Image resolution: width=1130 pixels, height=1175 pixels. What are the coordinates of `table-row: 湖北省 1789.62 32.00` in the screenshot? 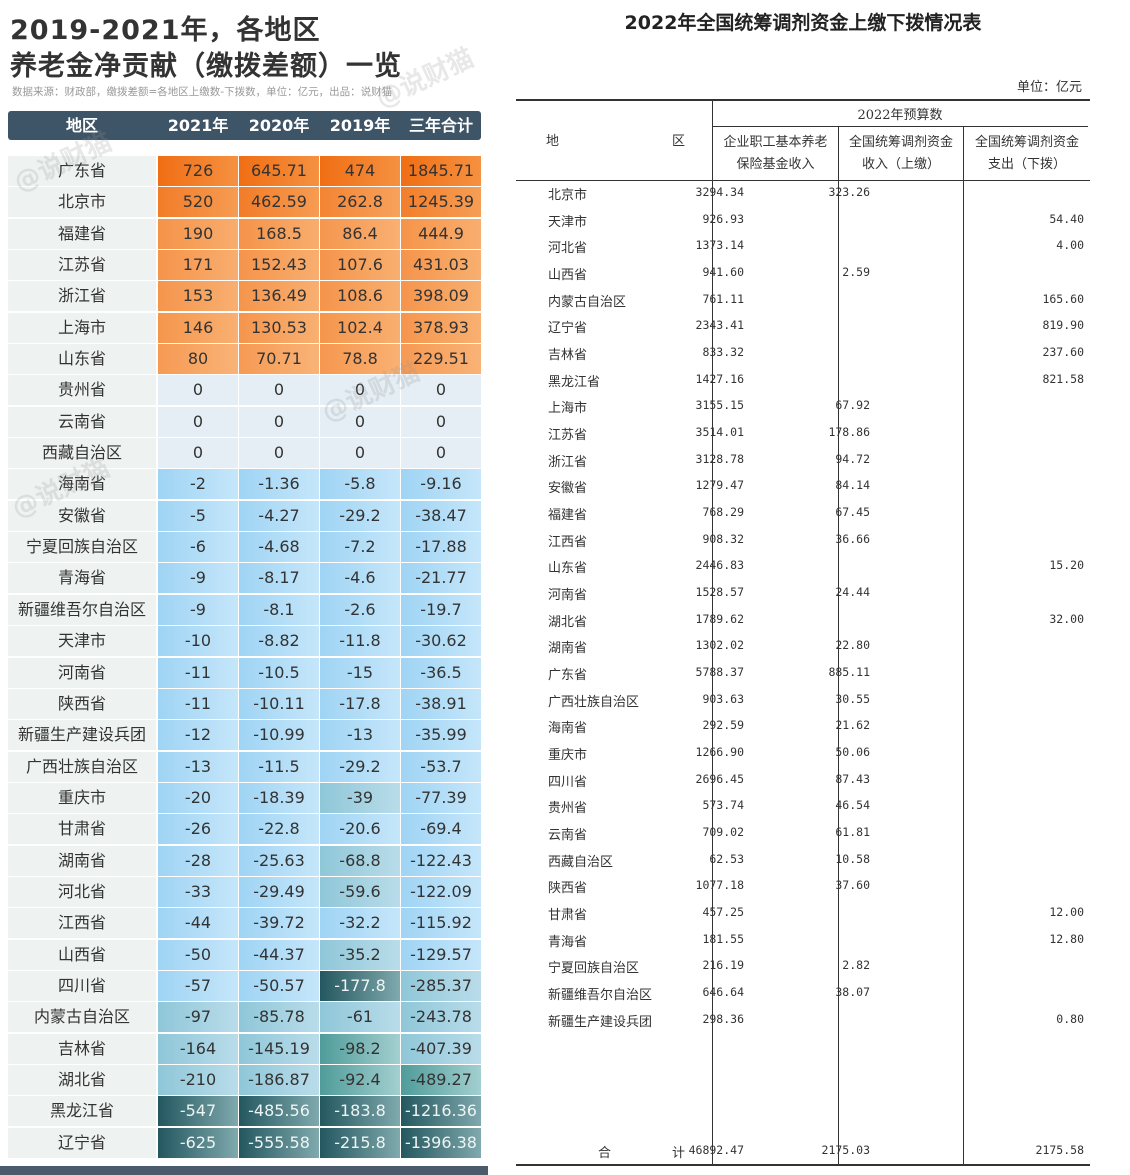 It's located at (803, 620).